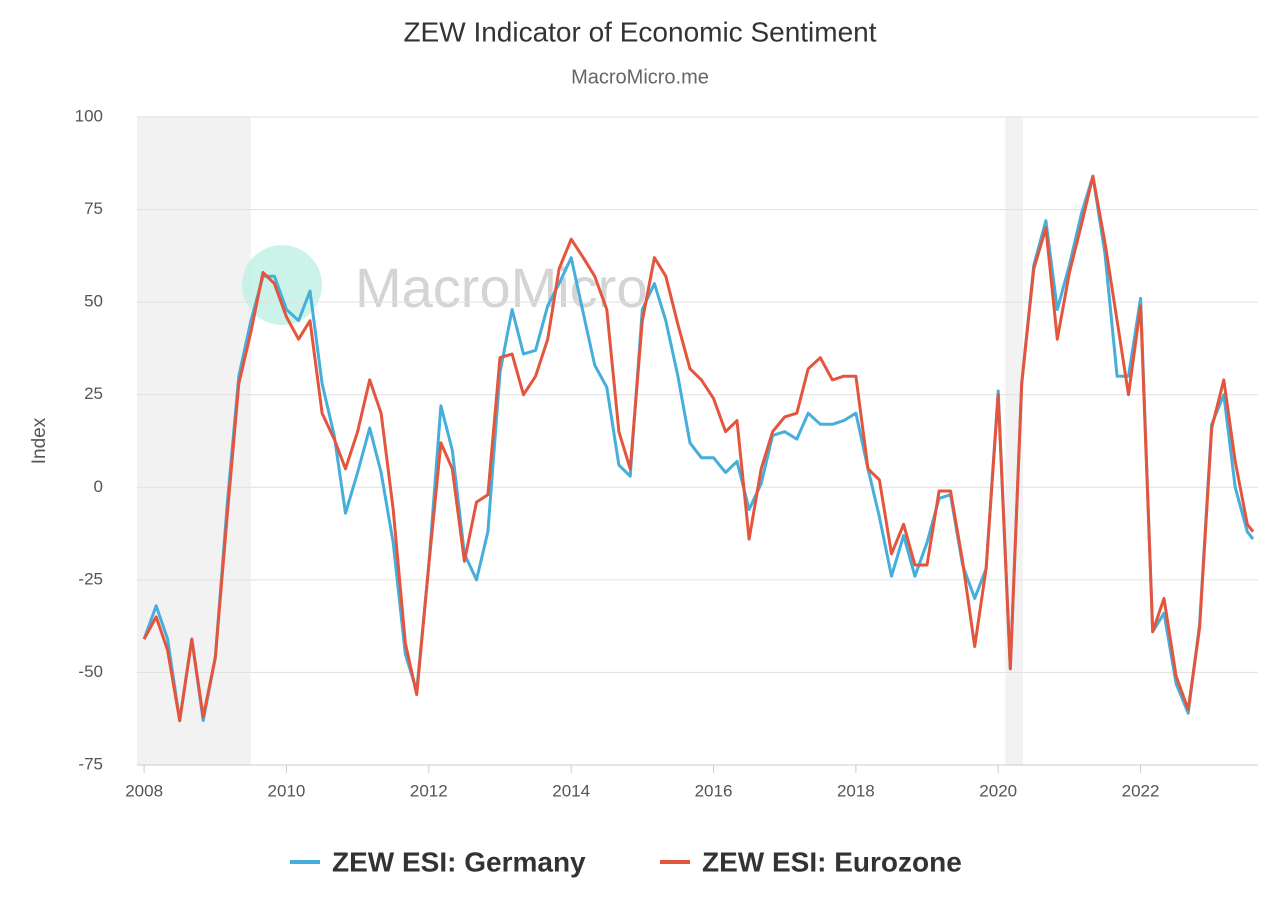 The height and width of the screenshot is (920, 1280). Describe the element at coordinates (714, 790) in the screenshot. I see `x-tick-label: 2016` at that location.